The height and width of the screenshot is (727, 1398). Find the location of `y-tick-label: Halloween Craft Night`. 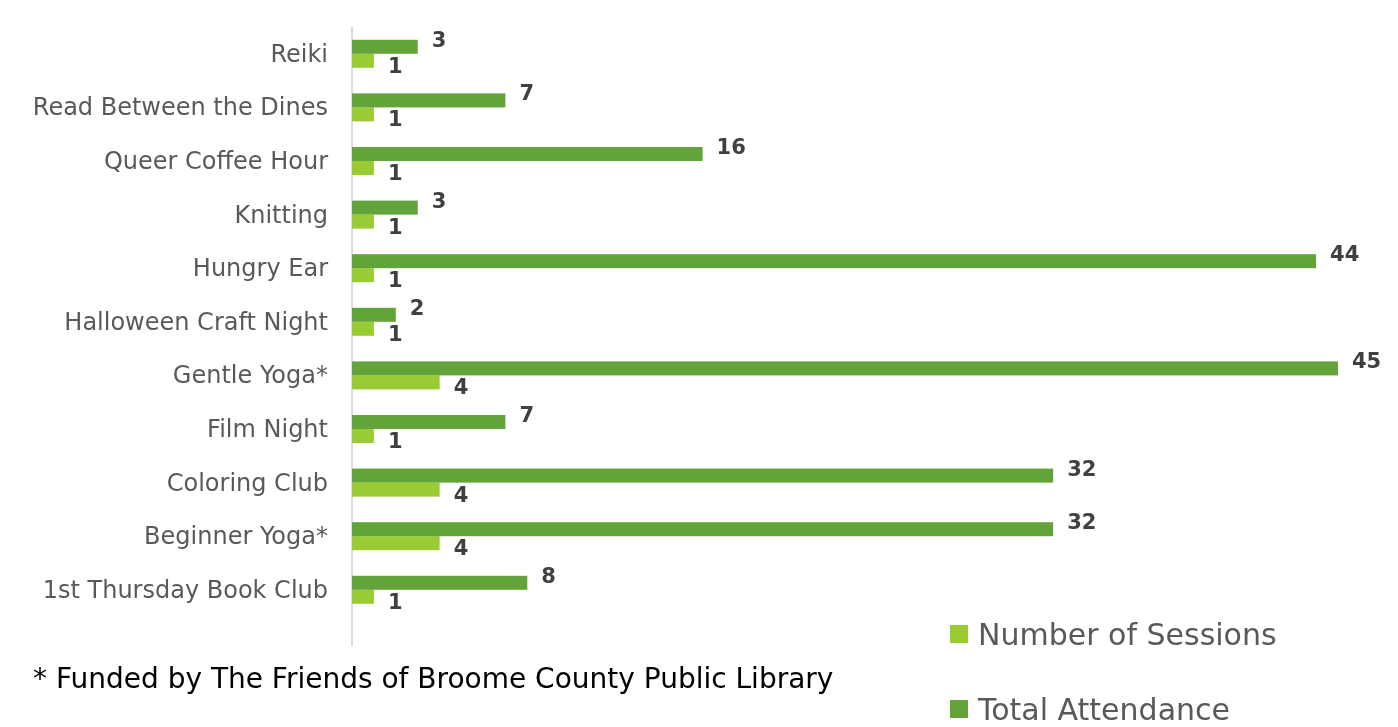

y-tick-label: Halloween Craft Night is located at coordinates (196, 321).